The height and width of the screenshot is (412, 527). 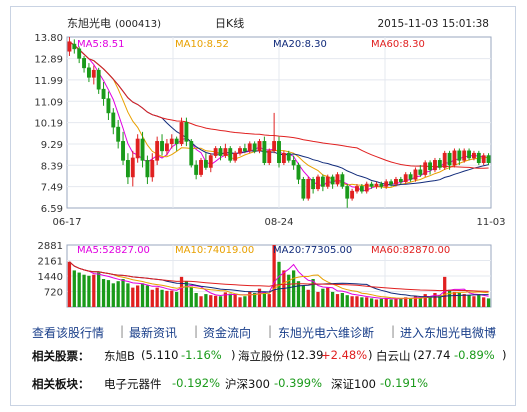 What do you see at coordinates (448, 333) in the screenshot?
I see `link-weibo: 进入东旭光电微博` at bounding box center [448, 333].